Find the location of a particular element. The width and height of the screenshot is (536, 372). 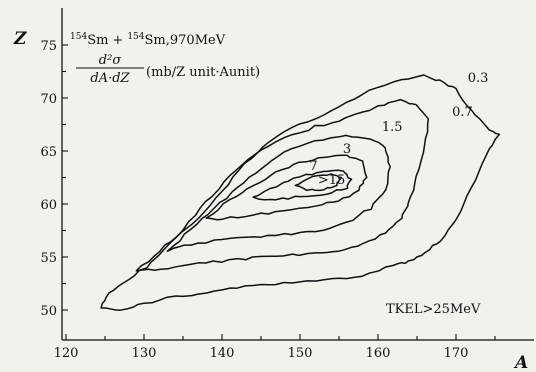

y-tick-label-75: 75 is located at coordinates (48, 46).